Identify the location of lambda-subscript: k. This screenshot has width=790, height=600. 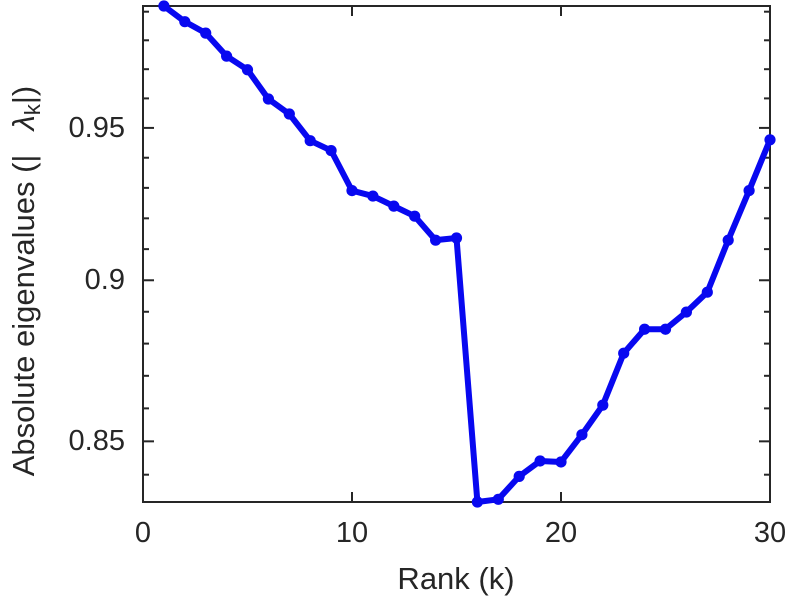
(32, 110).